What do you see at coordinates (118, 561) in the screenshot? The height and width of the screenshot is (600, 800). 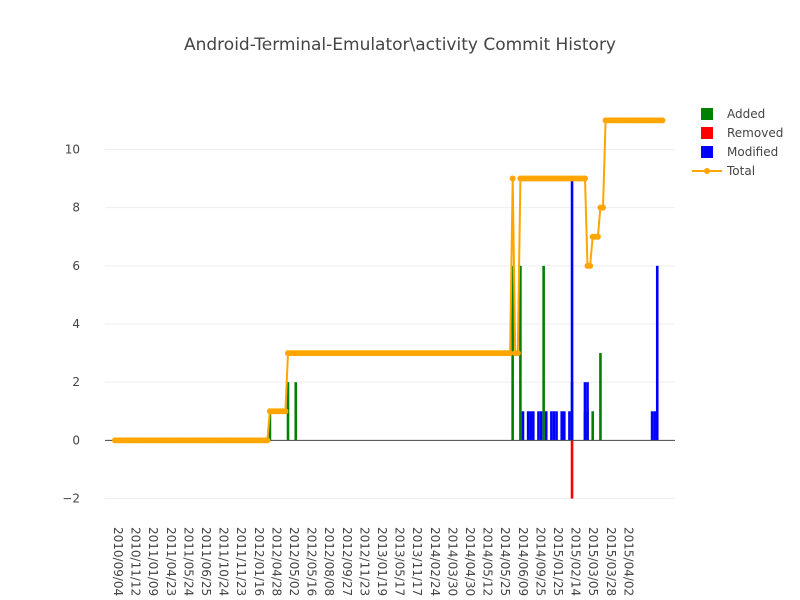 I see `x-tick-label: 2010/09/04` at bounding box center [118, 561].